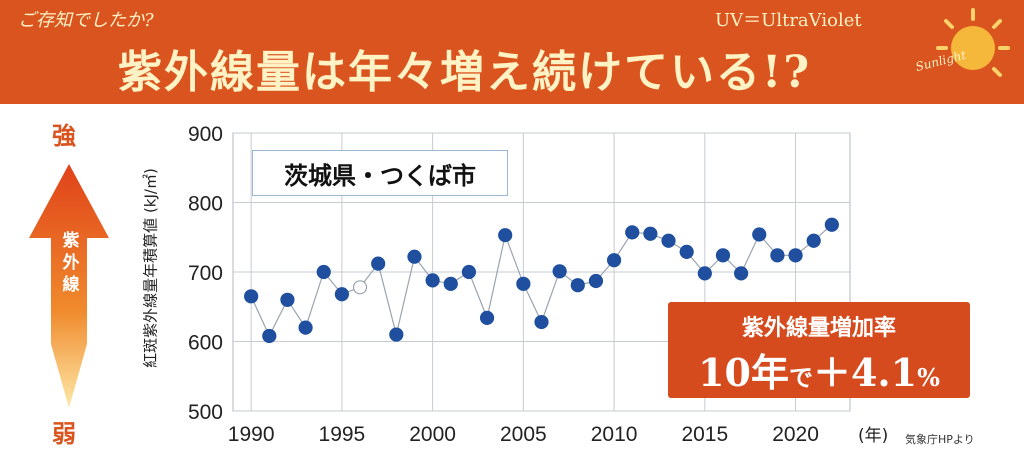  I want to click on y-tick-label: 900, so click(205, 134).